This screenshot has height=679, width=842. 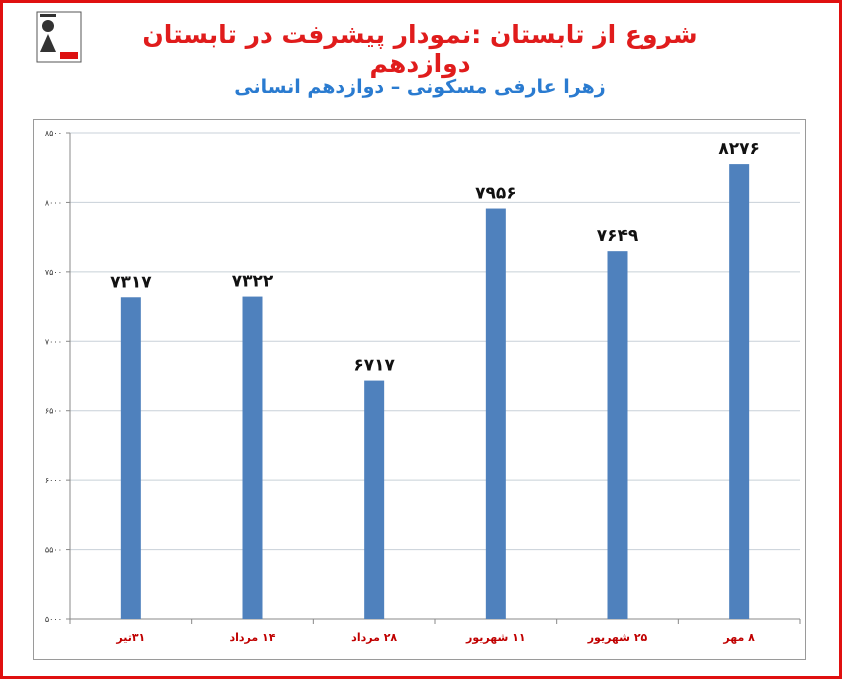 I want to click on y-tick-label: ۵۵۰۰, so click(x=53, y=550).